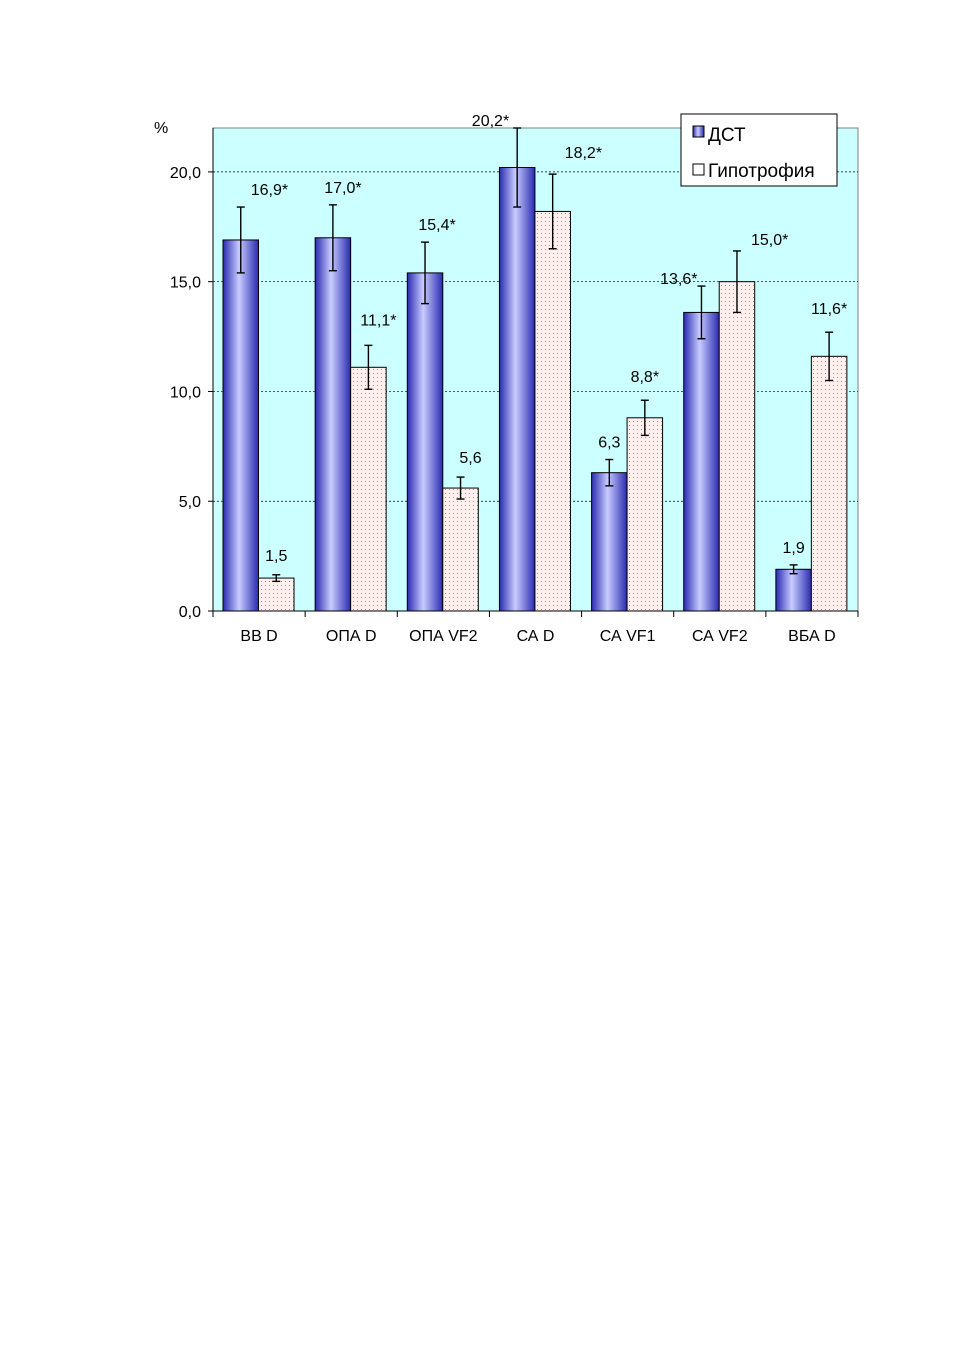  Describe the element at coordinates (517, 389) in the screenshot. I see `bar-дст-са-d` at that location.